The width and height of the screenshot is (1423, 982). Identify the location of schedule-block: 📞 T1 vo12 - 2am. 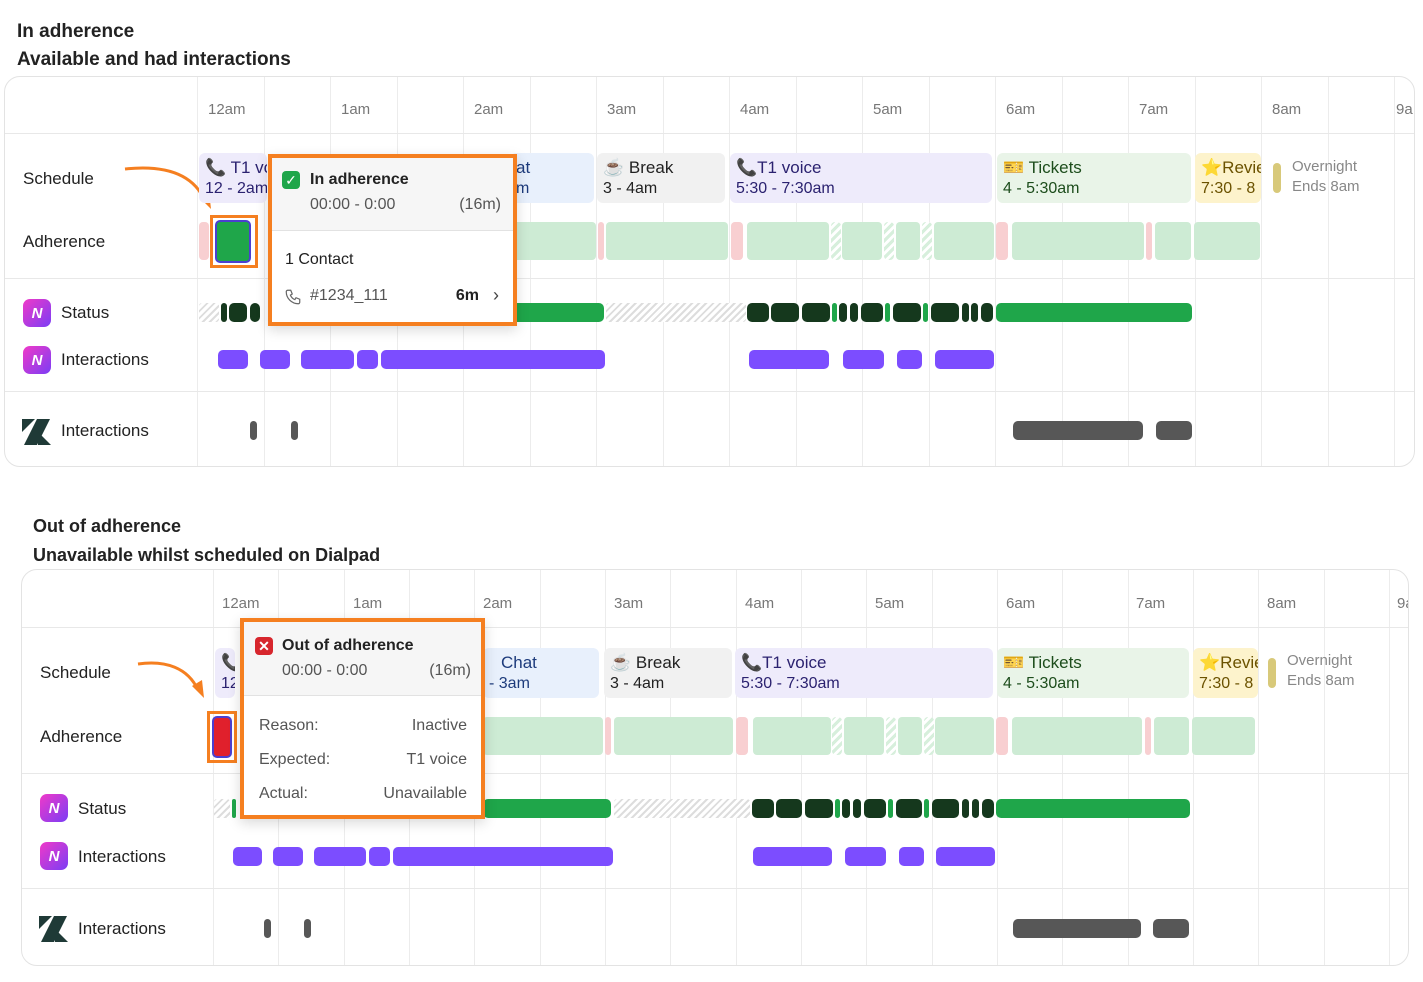
(233, 178).